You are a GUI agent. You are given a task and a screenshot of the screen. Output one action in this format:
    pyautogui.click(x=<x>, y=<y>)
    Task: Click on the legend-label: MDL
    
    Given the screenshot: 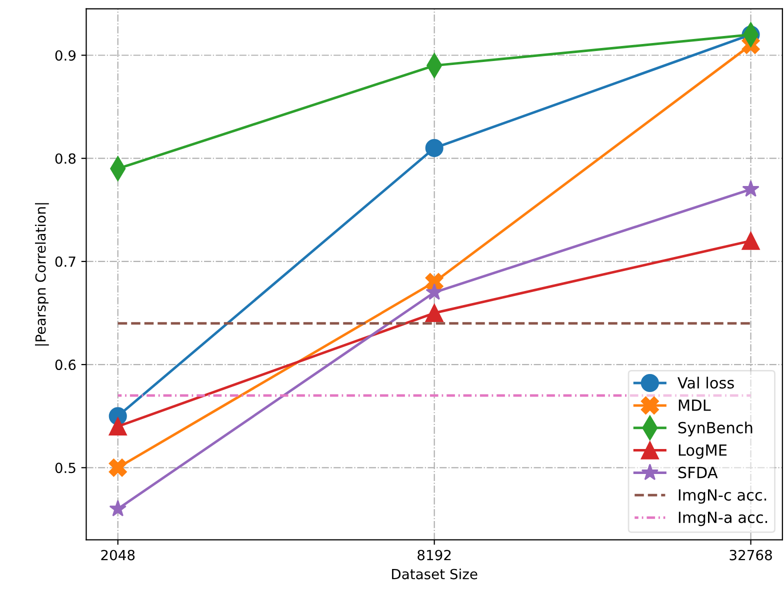 What is the action you would take?
    pyautogui.click(x=694, y=405)
    